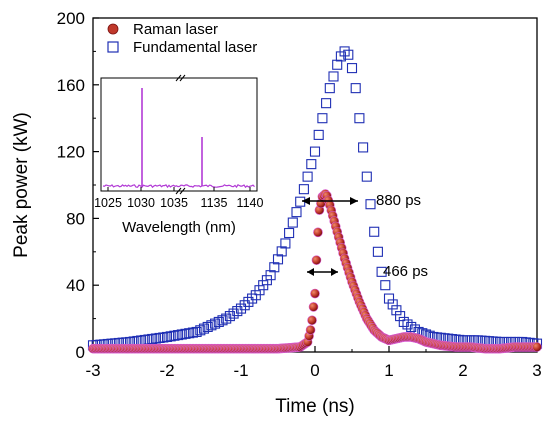 The height and width of the screenshot is (423, 550). I want to click on legend: Raman laser Fundamental laser, so click(182, 38).